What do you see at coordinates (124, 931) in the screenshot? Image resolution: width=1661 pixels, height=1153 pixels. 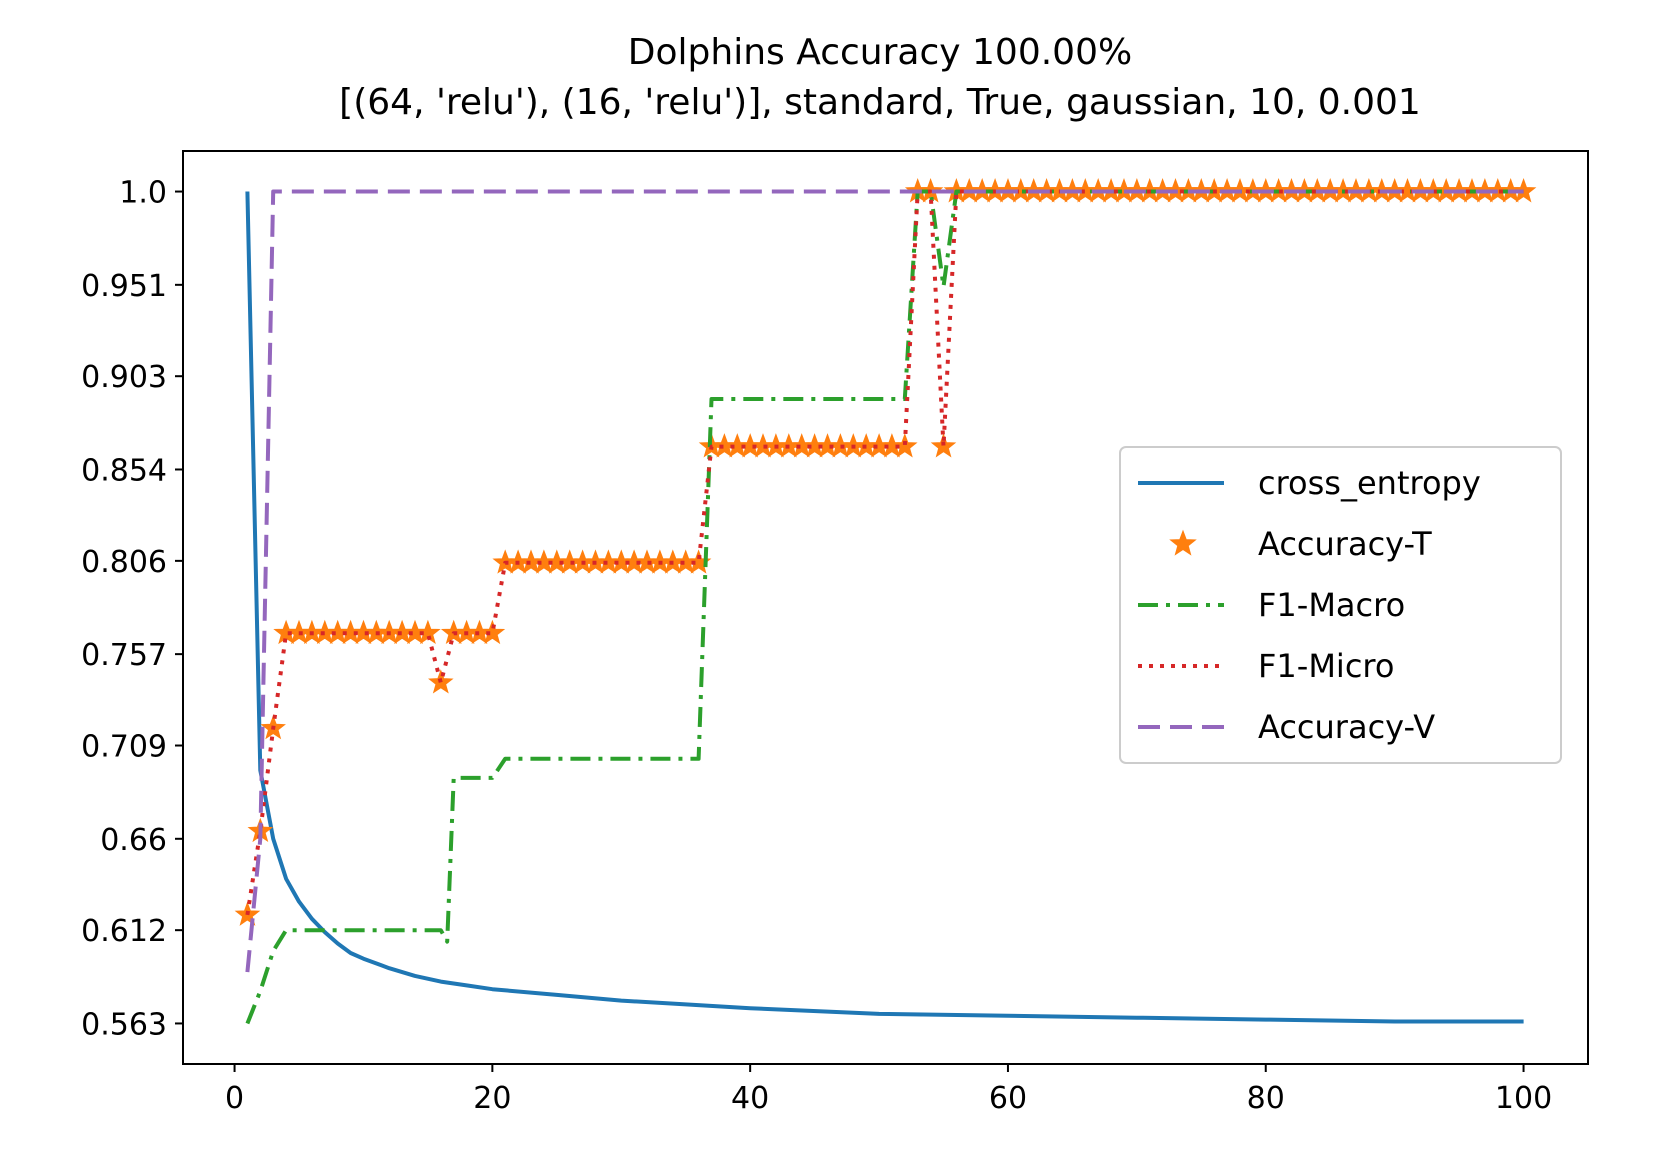 I see `y-tick-label: 0.612` at bounding box center [124, 931].